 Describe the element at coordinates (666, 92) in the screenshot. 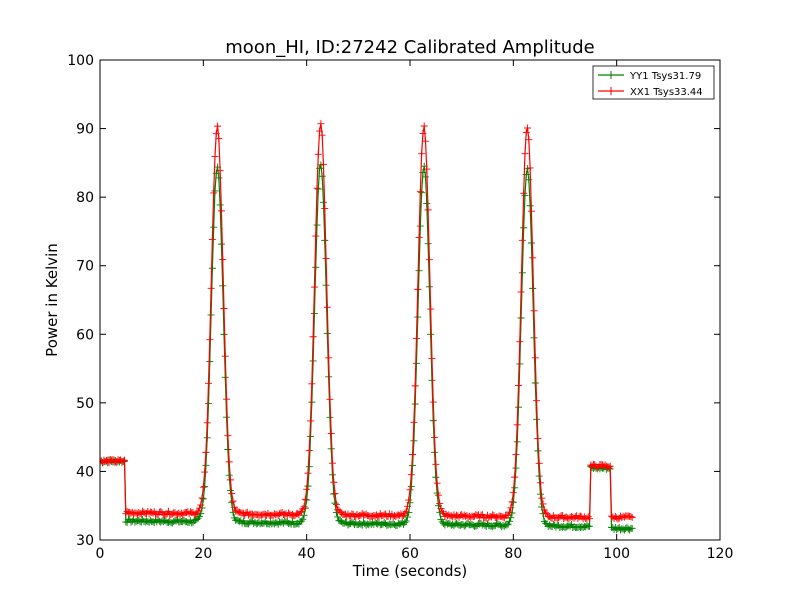

I see `legend-label: XX1 Tsys33.44` at that location.